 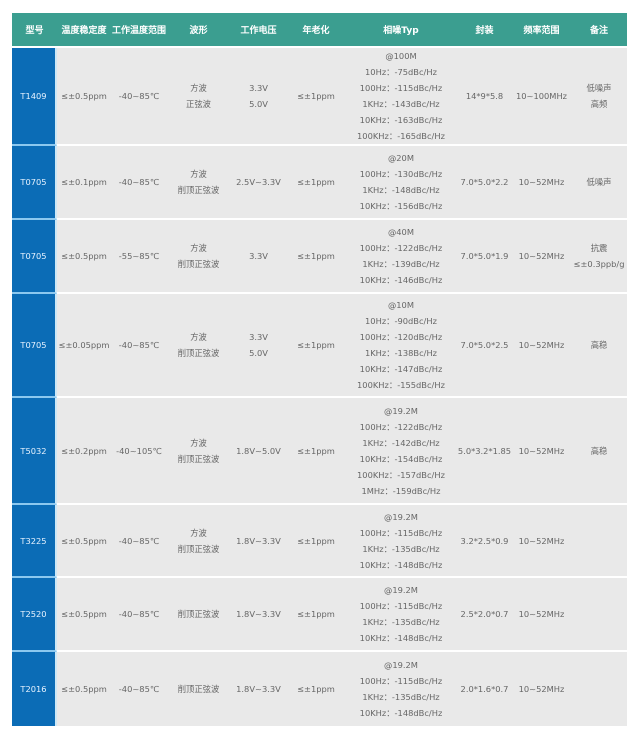 I want to click on waveform-cell: 方波 正弦波, so click(x=198, y=97).